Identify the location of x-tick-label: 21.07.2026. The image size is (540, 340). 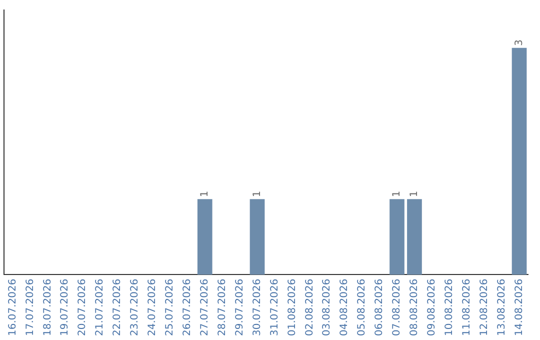
(100, 307).